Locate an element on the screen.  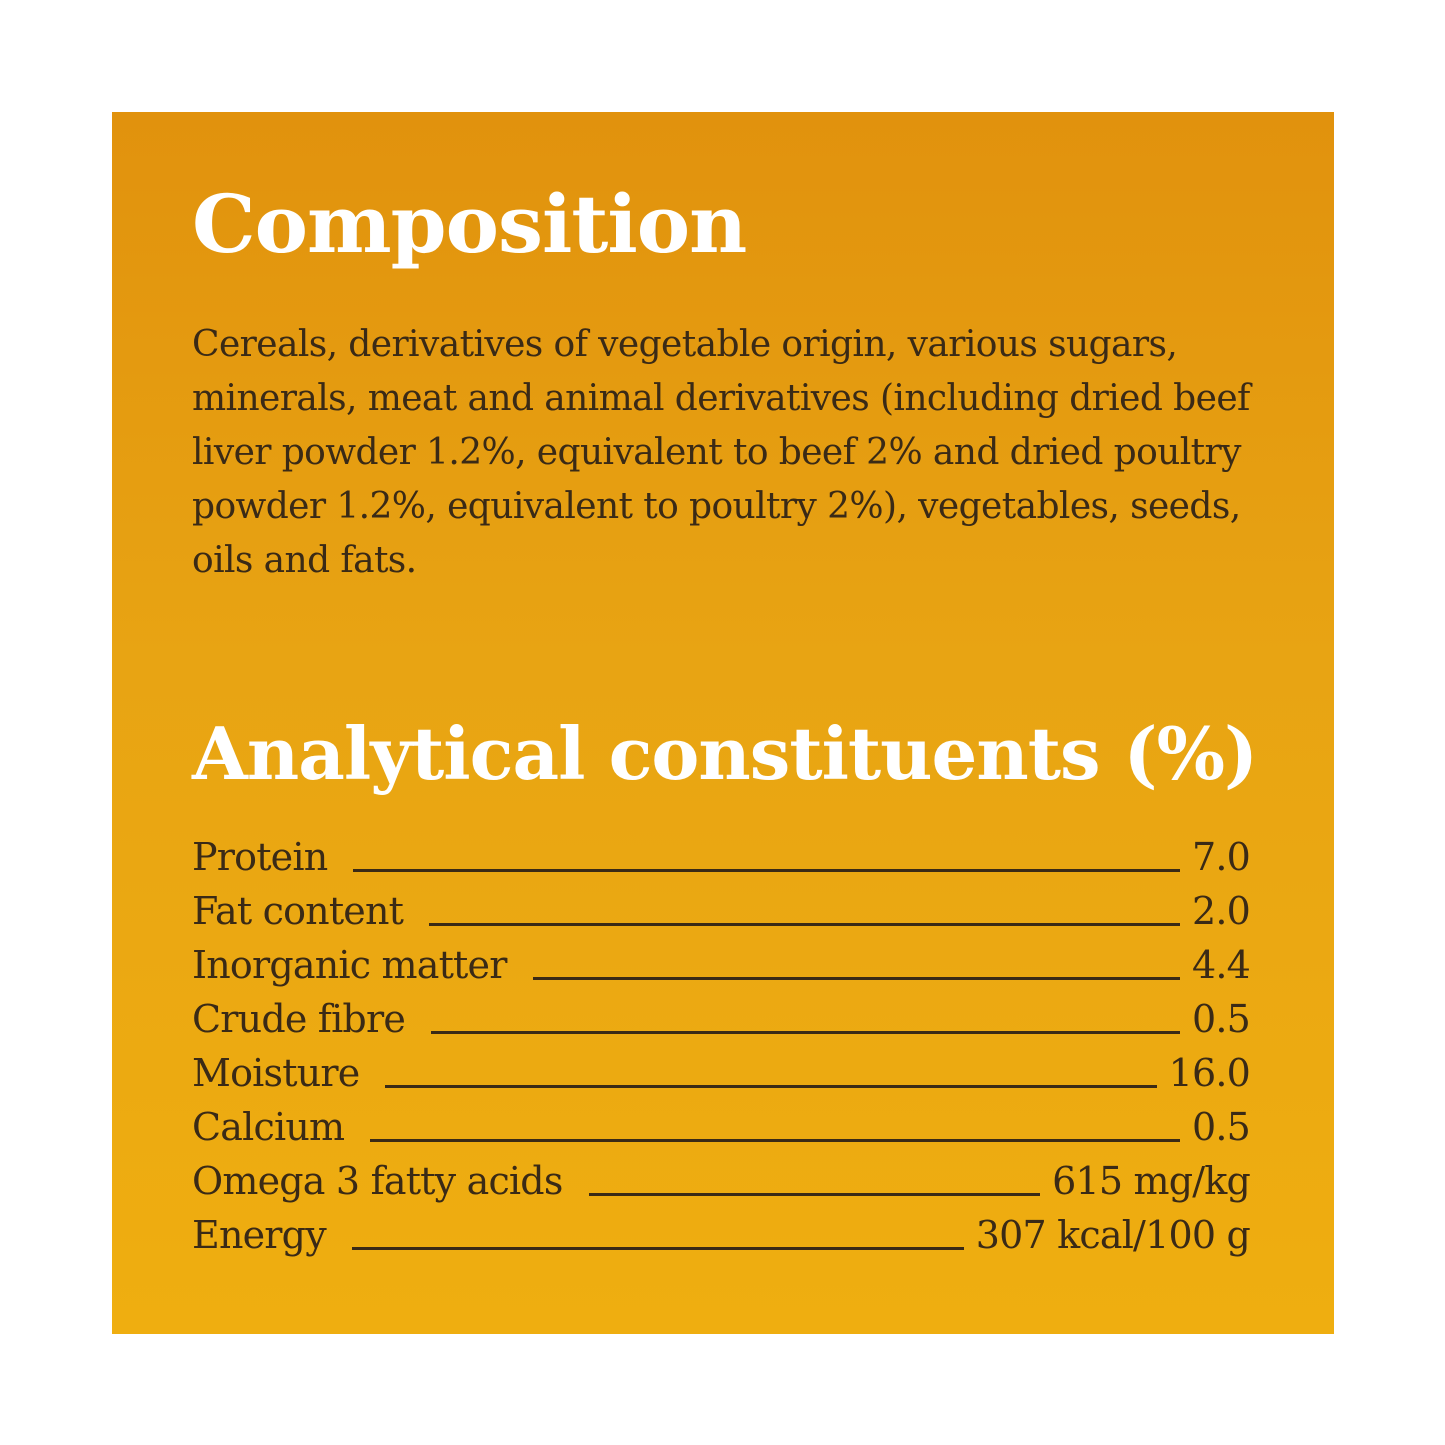
constituent-row-crude-fibre: Crude fibre 0.5 is located at coordinates (721, 1021).